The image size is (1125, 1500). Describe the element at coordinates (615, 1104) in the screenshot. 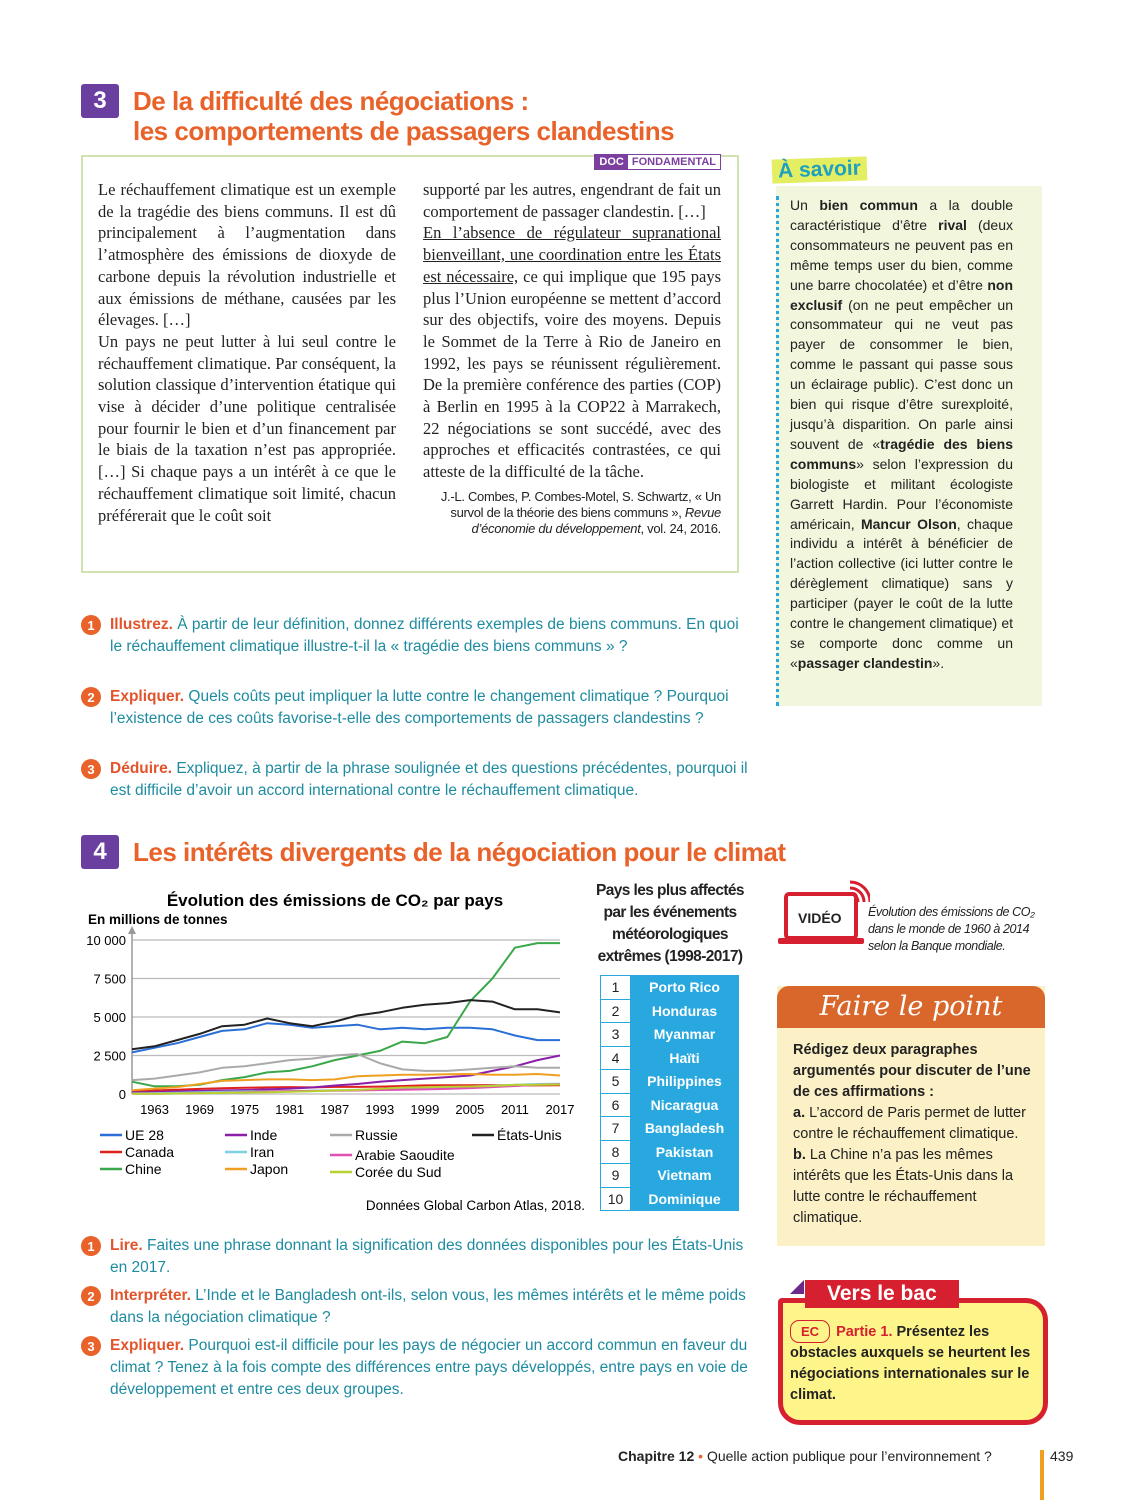

I see `rank: 6` at that location.